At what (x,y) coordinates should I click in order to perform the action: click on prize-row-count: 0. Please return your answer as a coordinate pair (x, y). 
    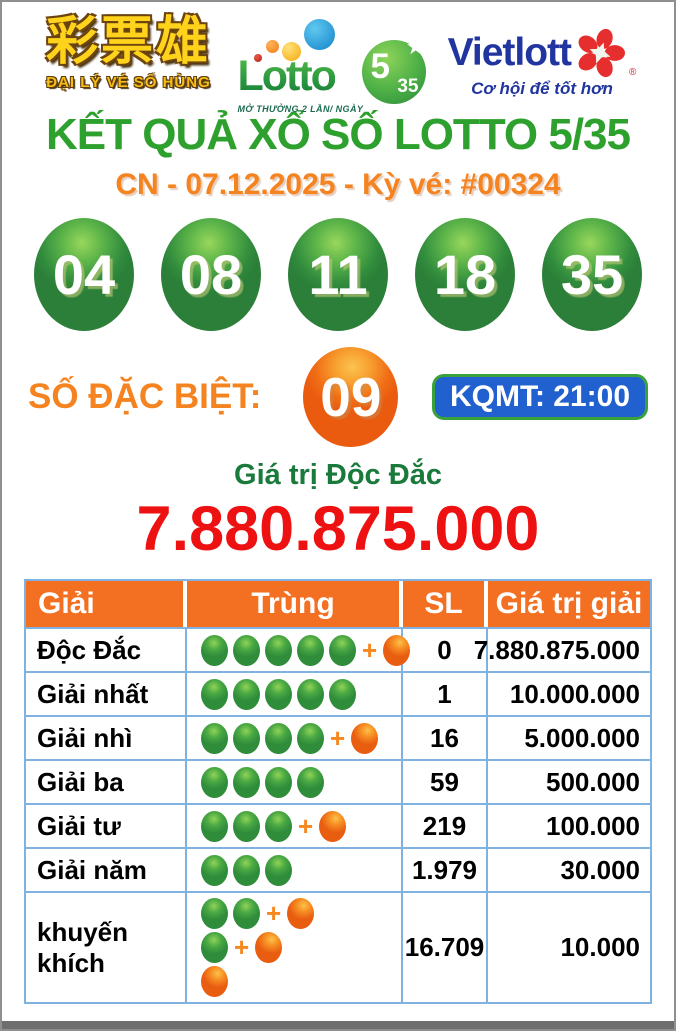
    Looking at the image, I should click on (445, 649).